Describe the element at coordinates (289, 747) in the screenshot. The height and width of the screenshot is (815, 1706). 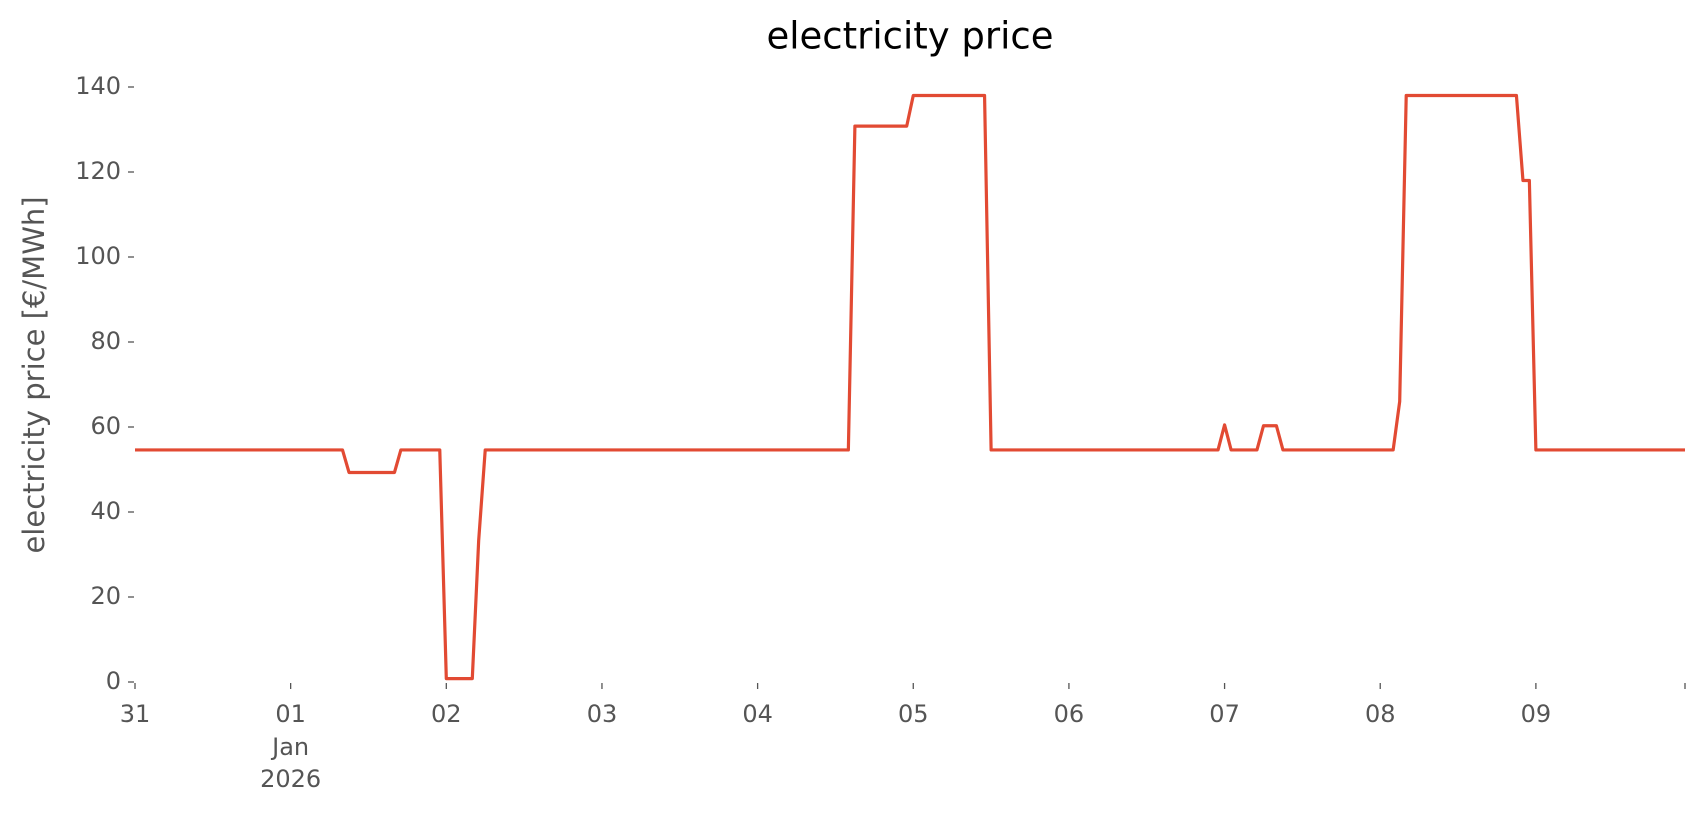
I see `x-tick-sublabel: Jan` at that location.